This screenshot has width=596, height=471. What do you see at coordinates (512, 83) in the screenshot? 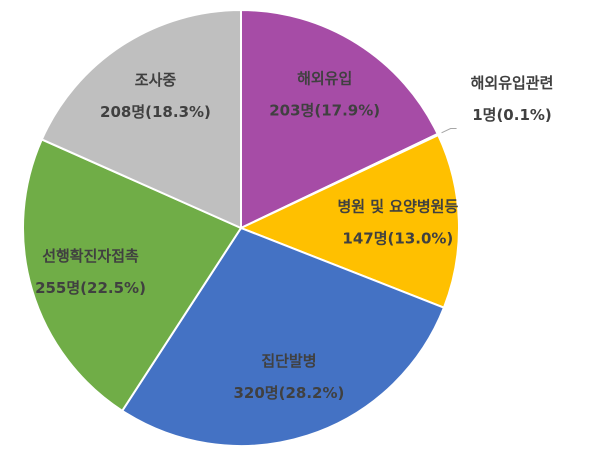
I see `slice-label: 해외유입관련` at bounding box center [512, 83].